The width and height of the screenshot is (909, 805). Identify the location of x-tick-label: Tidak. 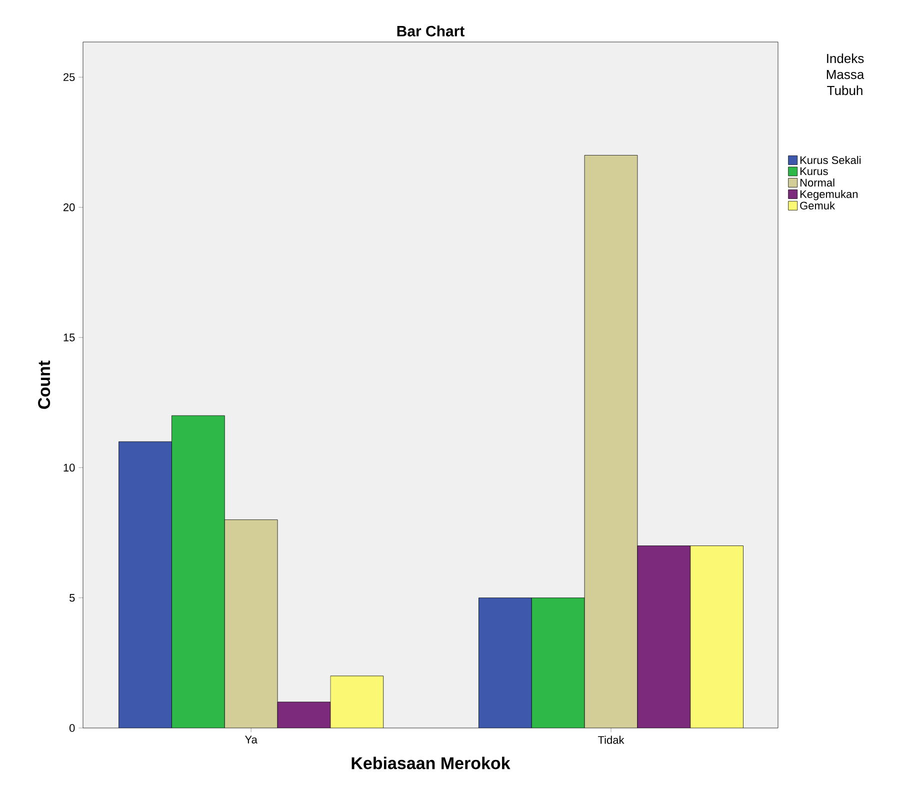
(611, 740).